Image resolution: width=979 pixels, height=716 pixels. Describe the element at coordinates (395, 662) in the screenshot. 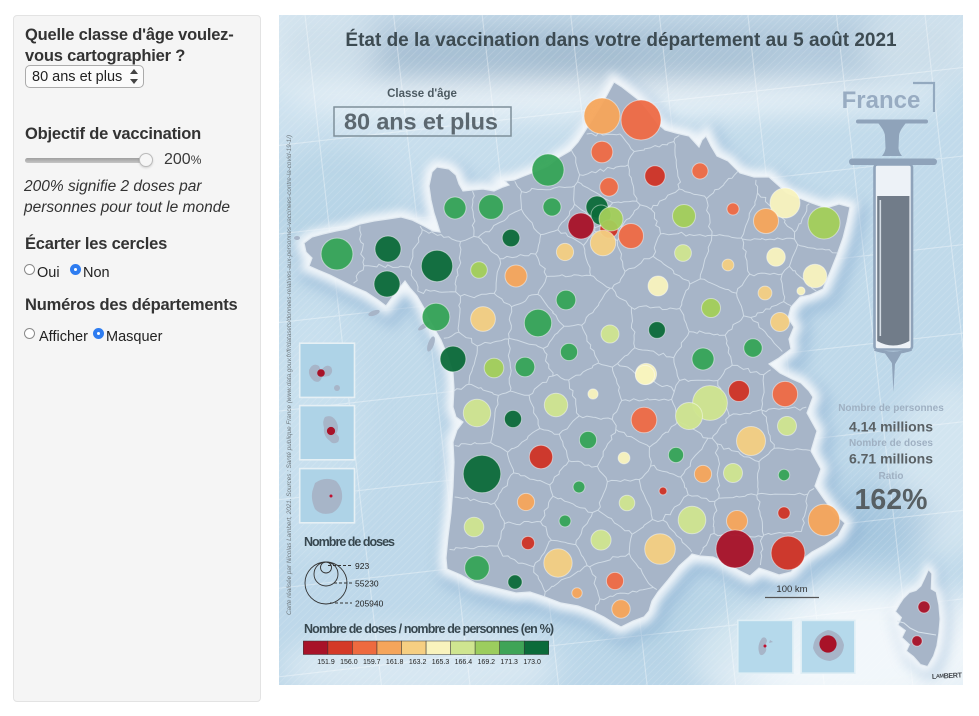

I see `svg-text: 161.8` at that location.